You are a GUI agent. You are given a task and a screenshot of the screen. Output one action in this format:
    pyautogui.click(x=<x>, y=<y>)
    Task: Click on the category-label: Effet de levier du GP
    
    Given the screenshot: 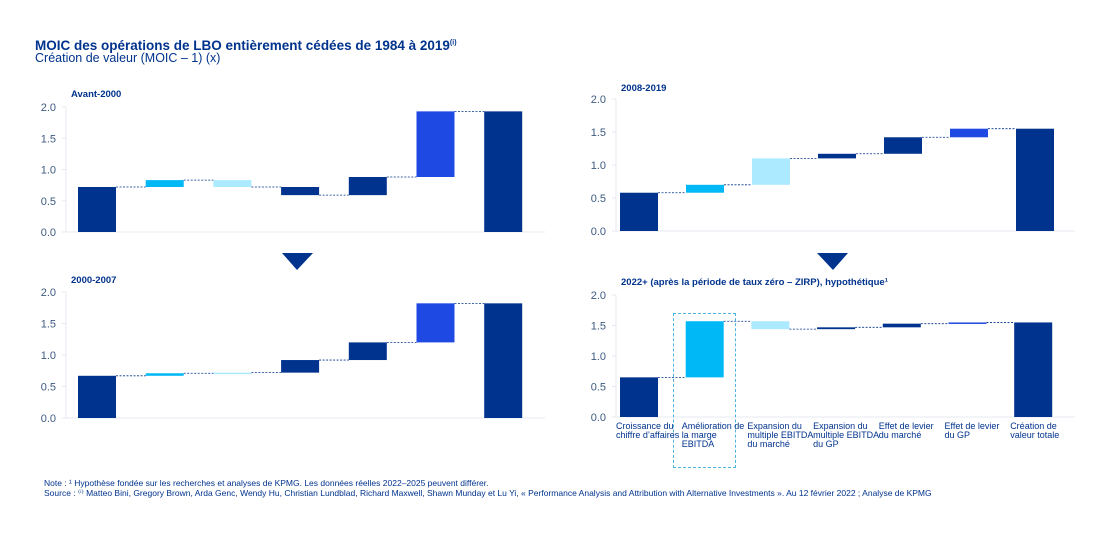 What is the action you would take?
    pyautogui.click(x=972, y=430)
    